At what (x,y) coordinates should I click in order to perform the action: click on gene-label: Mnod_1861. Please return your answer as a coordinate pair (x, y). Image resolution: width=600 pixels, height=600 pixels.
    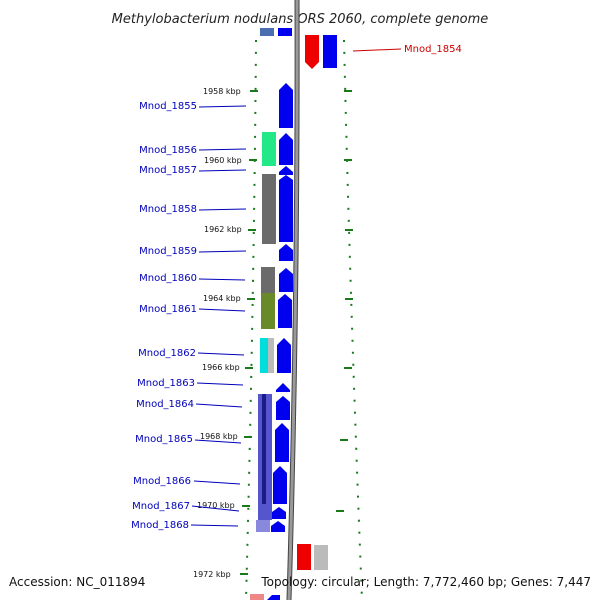
    Looking at the image, I should click on (168, 309).